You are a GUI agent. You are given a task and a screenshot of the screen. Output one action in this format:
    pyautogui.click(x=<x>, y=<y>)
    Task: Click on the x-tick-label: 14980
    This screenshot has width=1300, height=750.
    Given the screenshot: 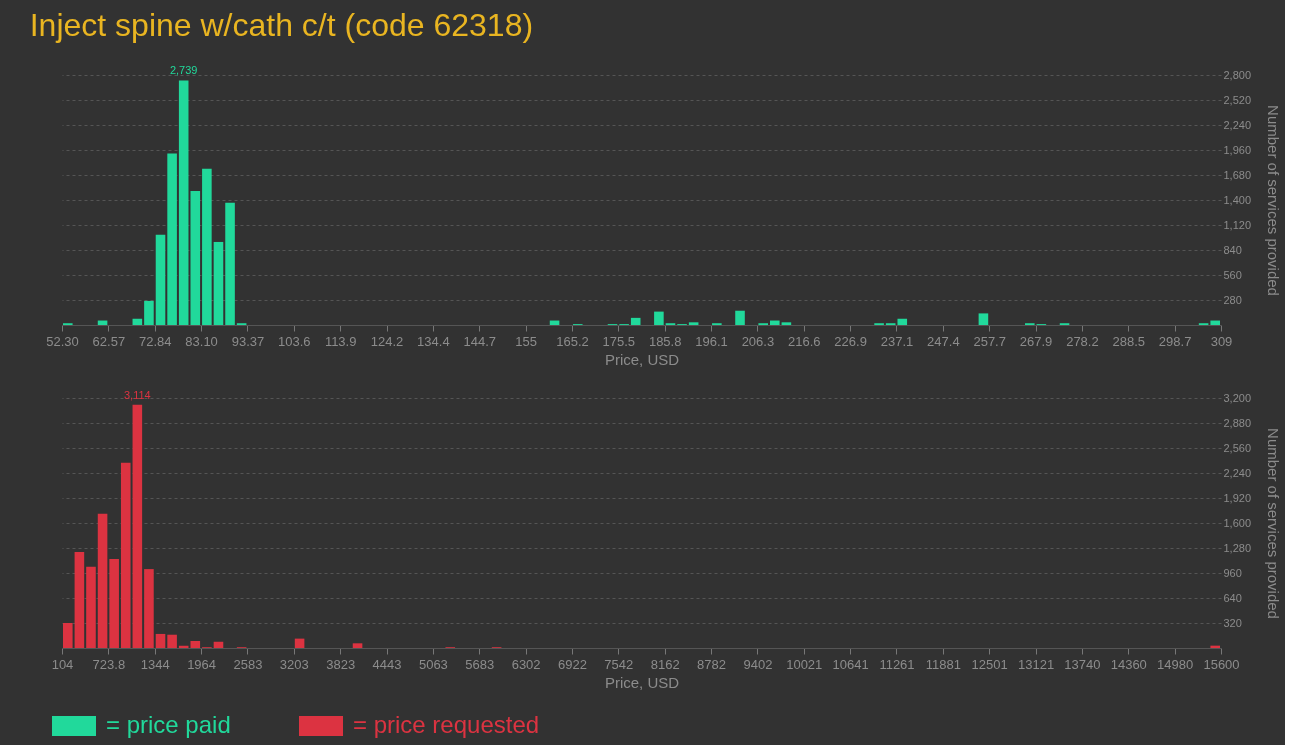 What is the action you would take?
    pyautogui.click(x=1175, y=664)
    